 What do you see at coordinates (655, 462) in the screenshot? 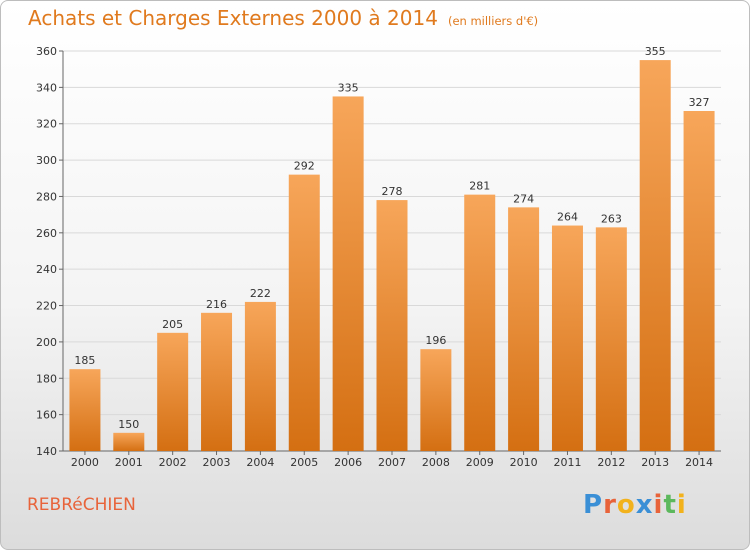
I see `x-tick-label: 2013` at bounding box center [655, 462].